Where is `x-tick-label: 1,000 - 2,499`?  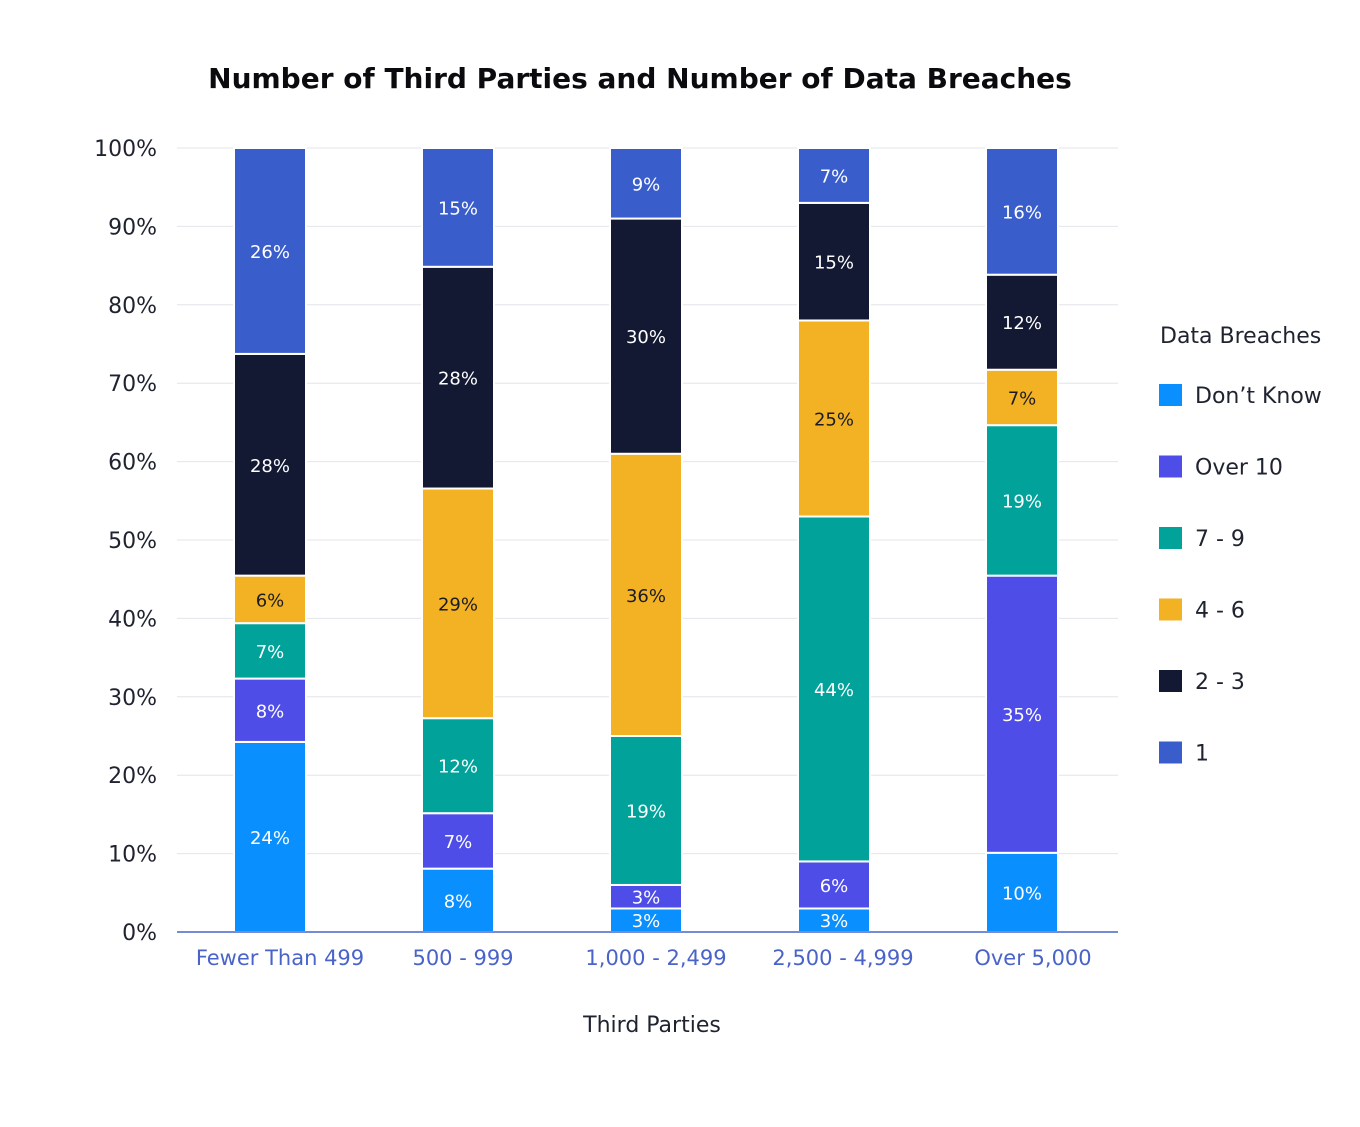 x-tick-label: 1,000 - 2,499 is located at coordinates (655, 958).